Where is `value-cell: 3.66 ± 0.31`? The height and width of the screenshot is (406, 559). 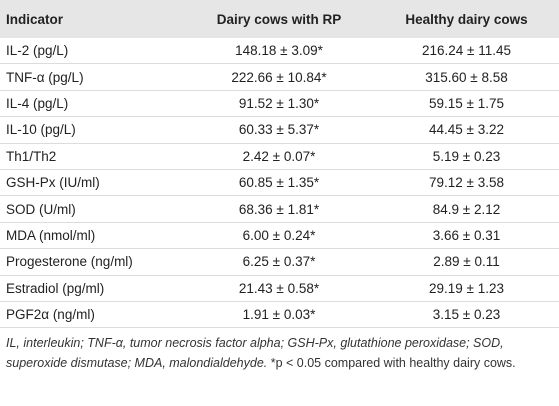 value-cell: 3.66 ± 0.31 is located at coordinates (466, 236).